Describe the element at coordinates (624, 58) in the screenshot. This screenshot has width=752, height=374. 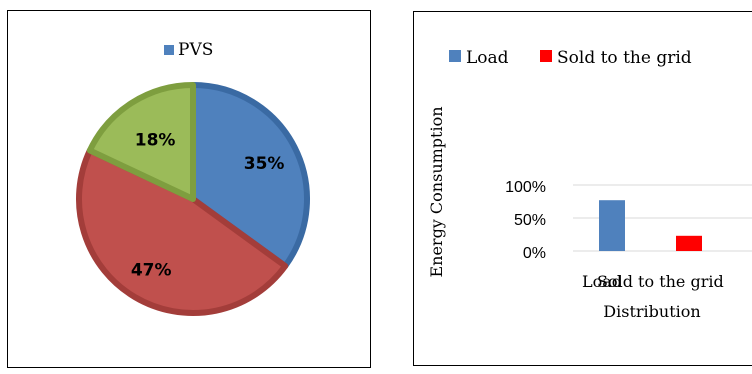
I see `bar-legend-label-sold: Sold to the grid` at that location.